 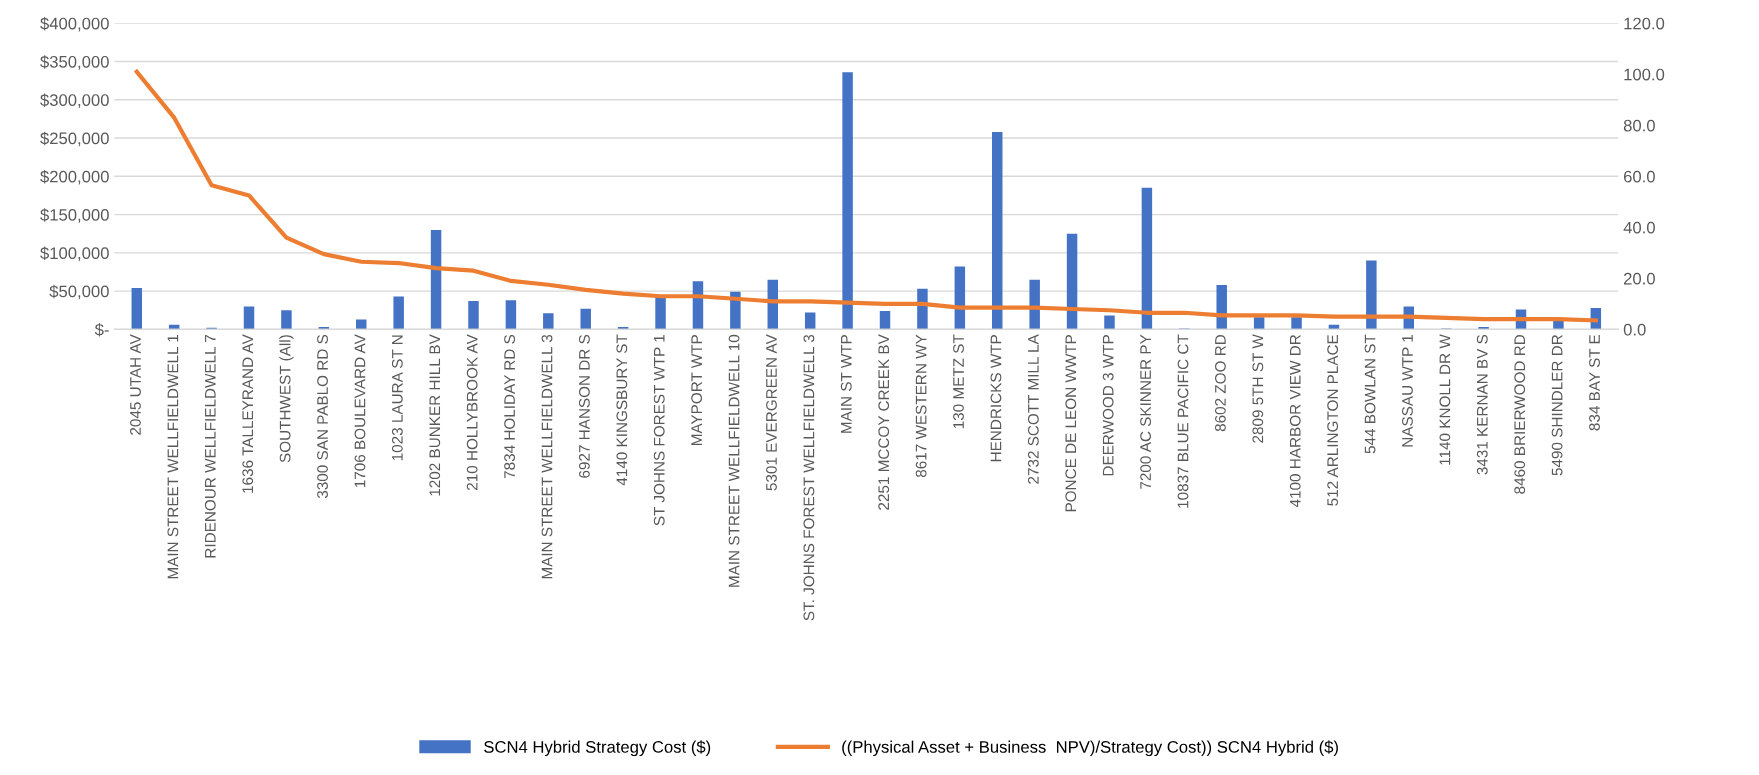 What do you see at coordinates (1258, 388) in the screenshot?
I see `x-tick-label: 2809 5TH ST W` at bounding box center [1258, 388].